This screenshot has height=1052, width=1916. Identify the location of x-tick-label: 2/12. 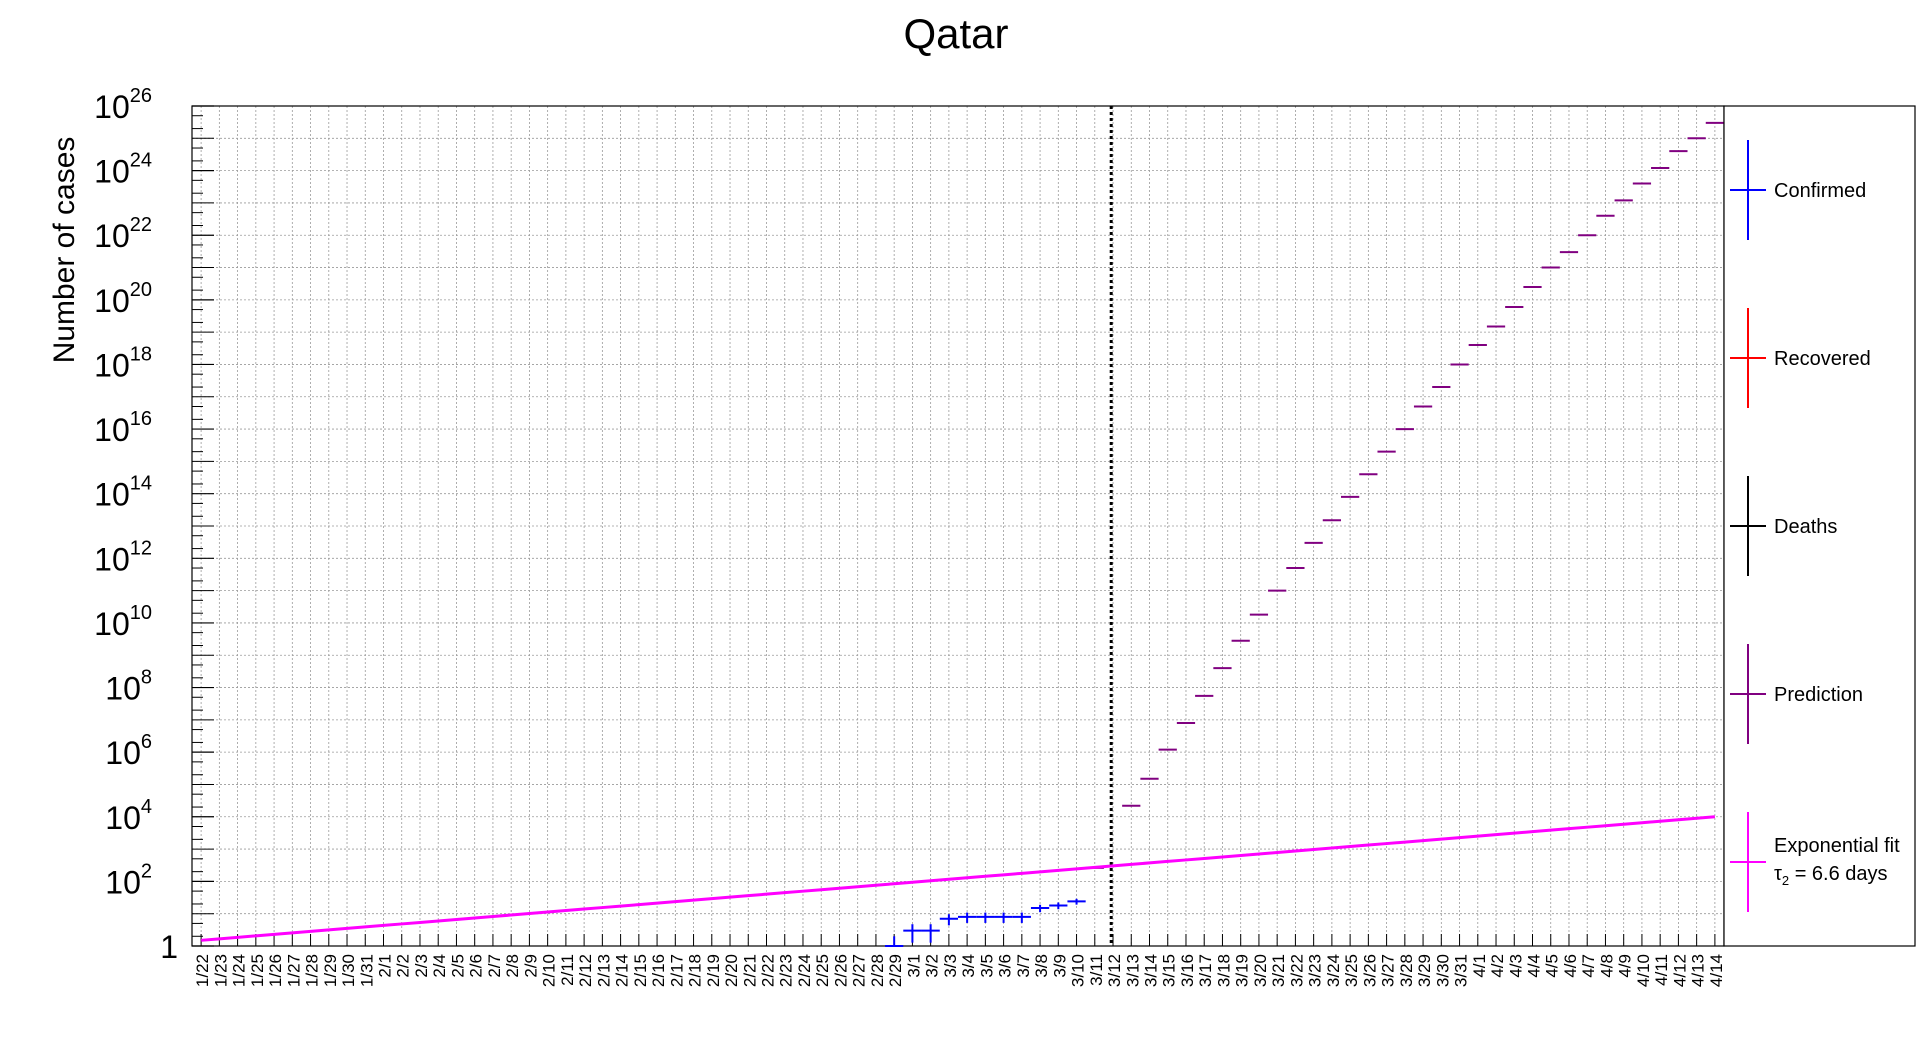
(585, 970).